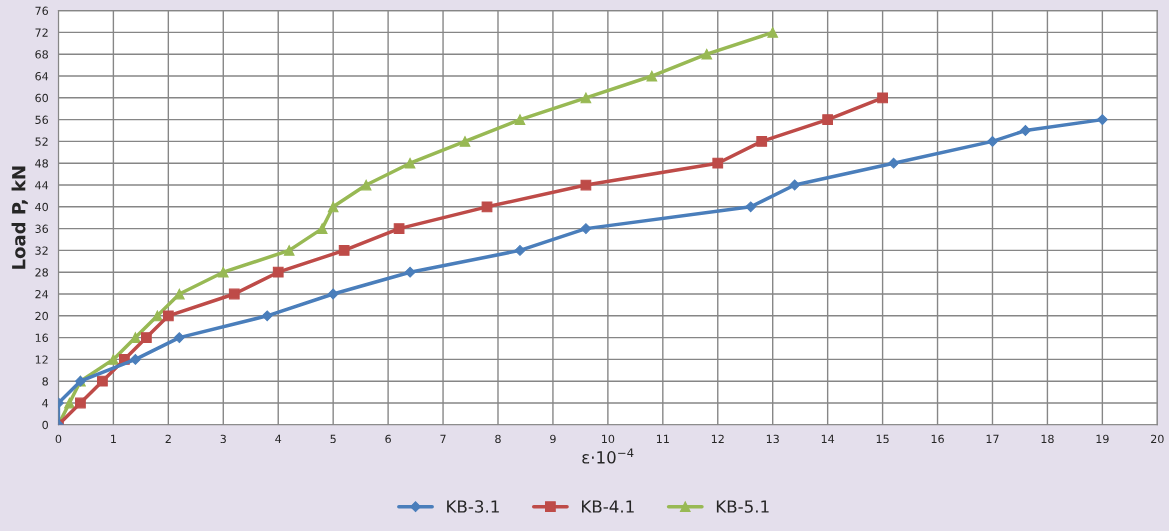 This screenshot has width=1169, height=531. Describe the element at coordinates (42, 119) in the screenshot. I see `y-tick-label: 56` at that location.